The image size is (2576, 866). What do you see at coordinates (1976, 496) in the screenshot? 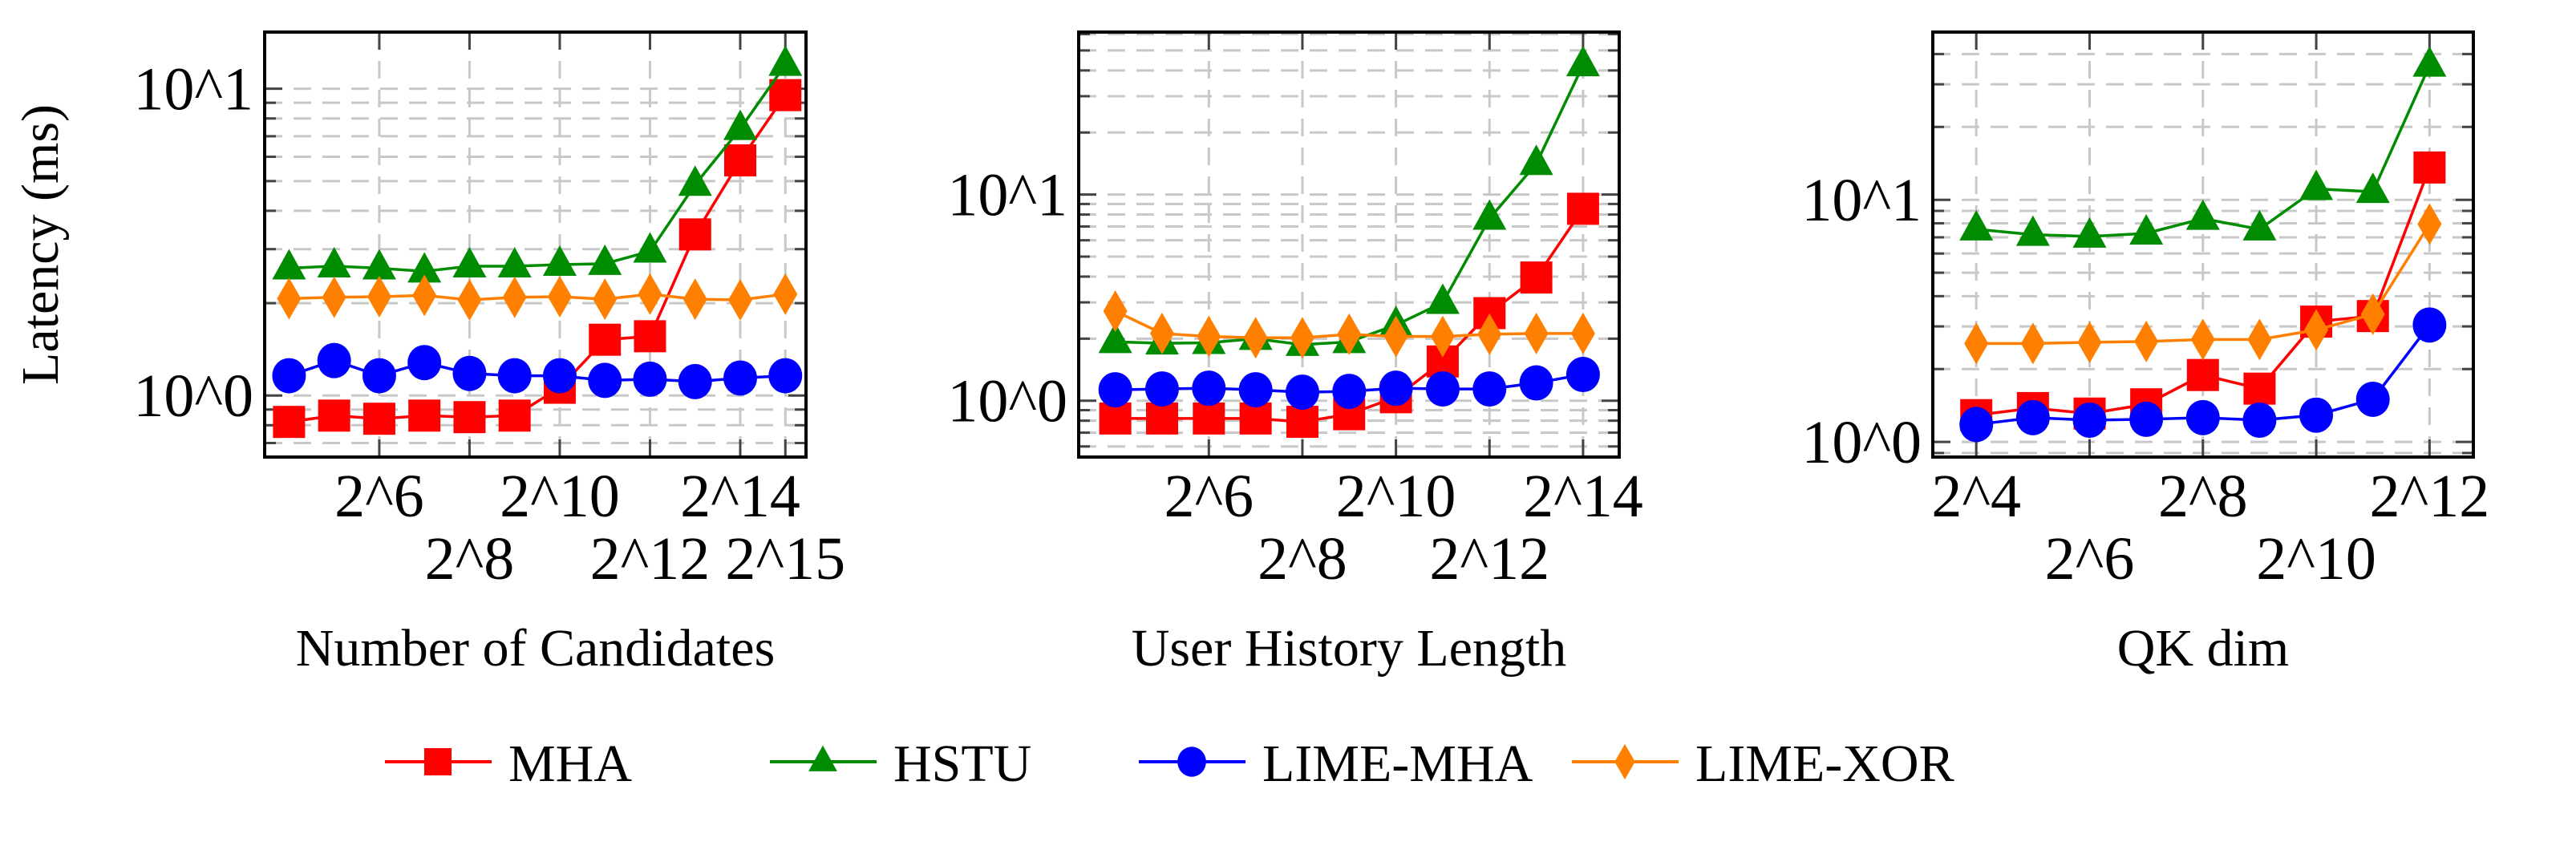
I see `x-tick-label: 2^4` at bounding box center [1976, 496].